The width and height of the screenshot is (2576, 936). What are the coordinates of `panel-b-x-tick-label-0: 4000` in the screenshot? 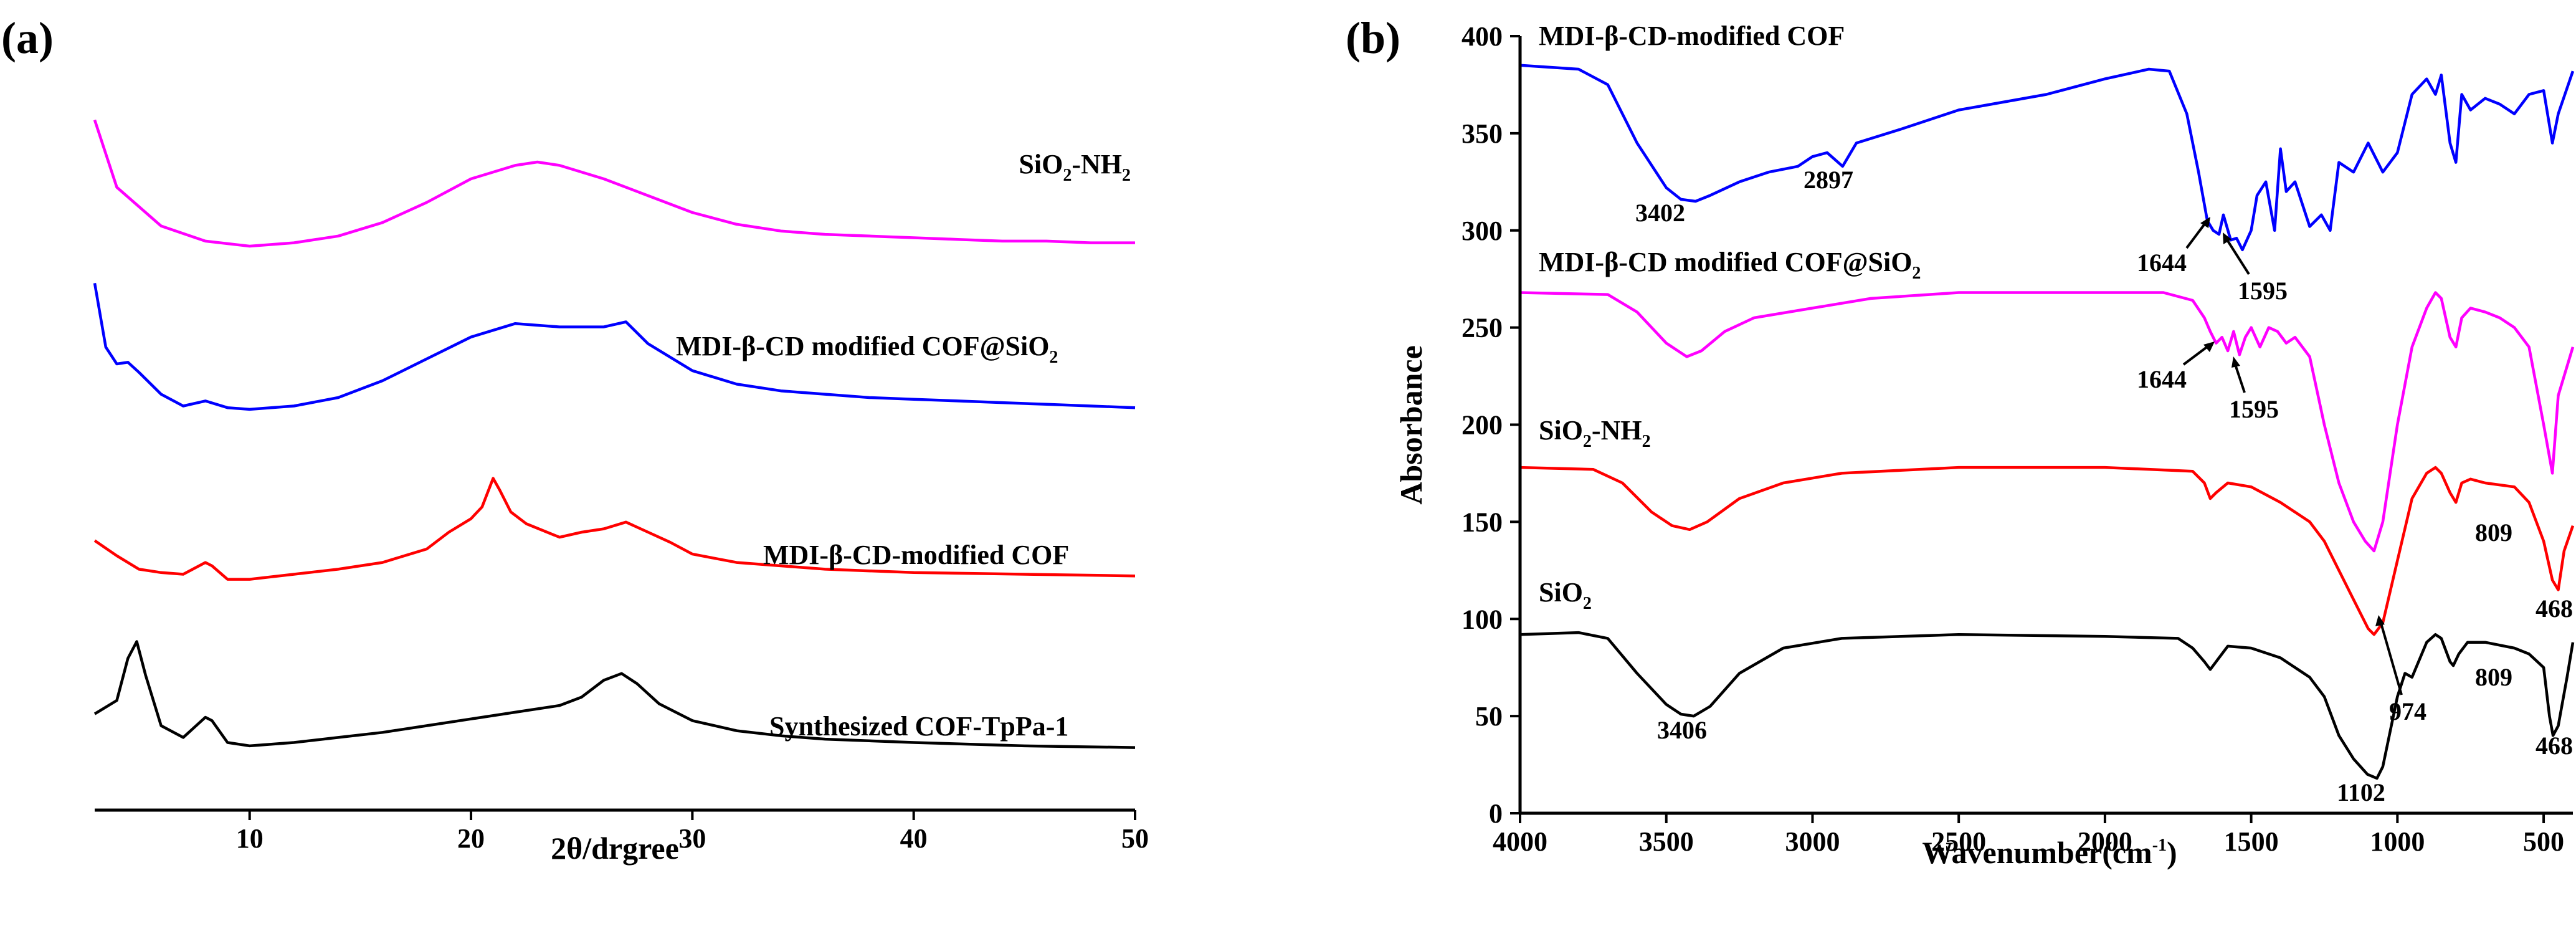 It's located at (1520, 841).